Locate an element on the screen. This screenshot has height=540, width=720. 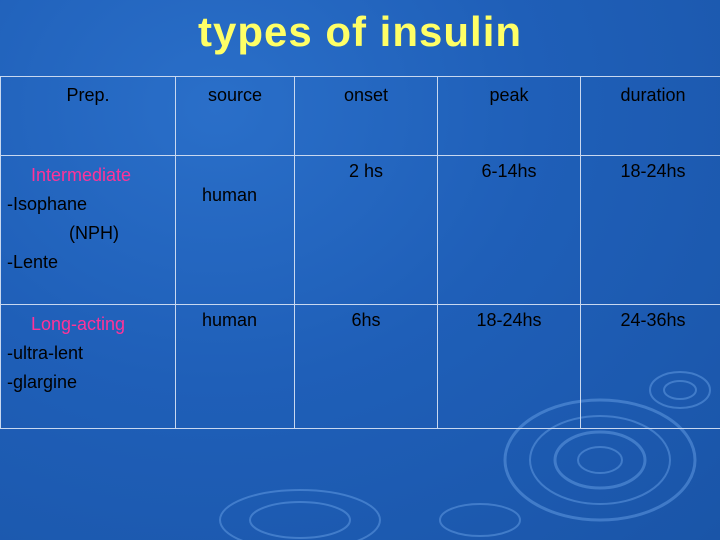
slide-title: types of insulin is located at coordinates (360, 31).